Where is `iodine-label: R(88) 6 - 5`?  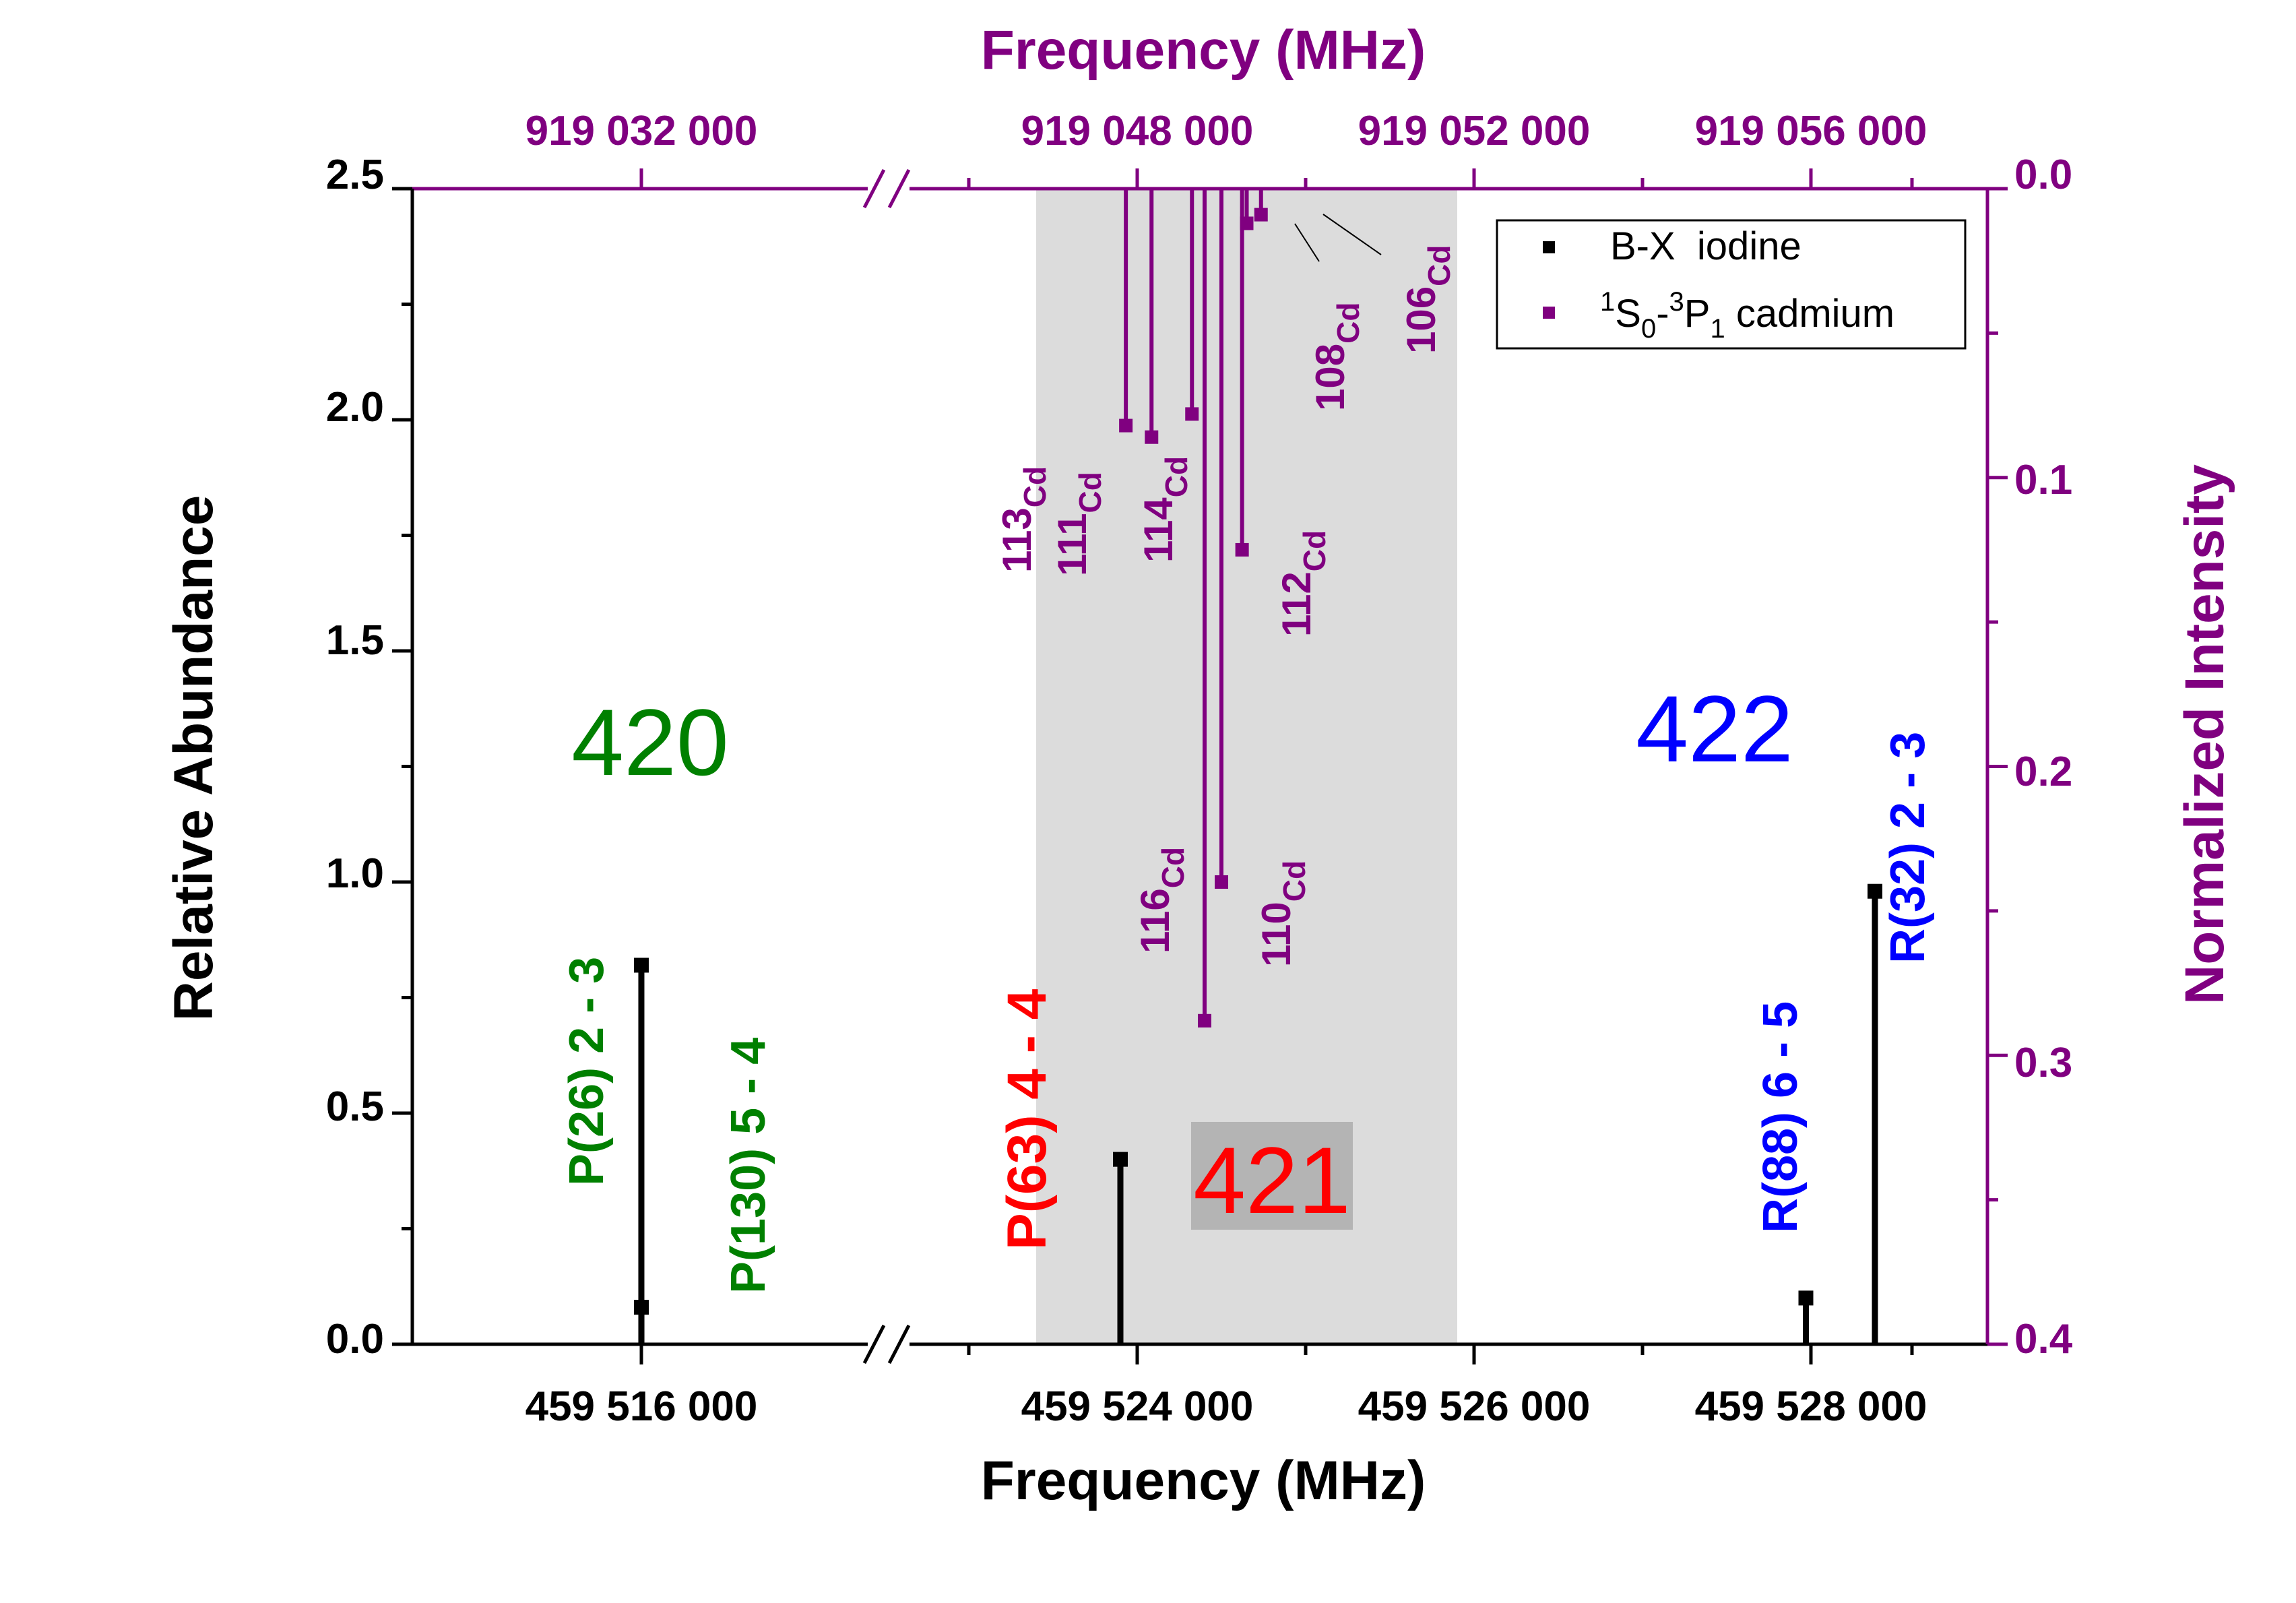 iodine-label: R(88) 6 - 5 is located at coordinates (1781, 1117).